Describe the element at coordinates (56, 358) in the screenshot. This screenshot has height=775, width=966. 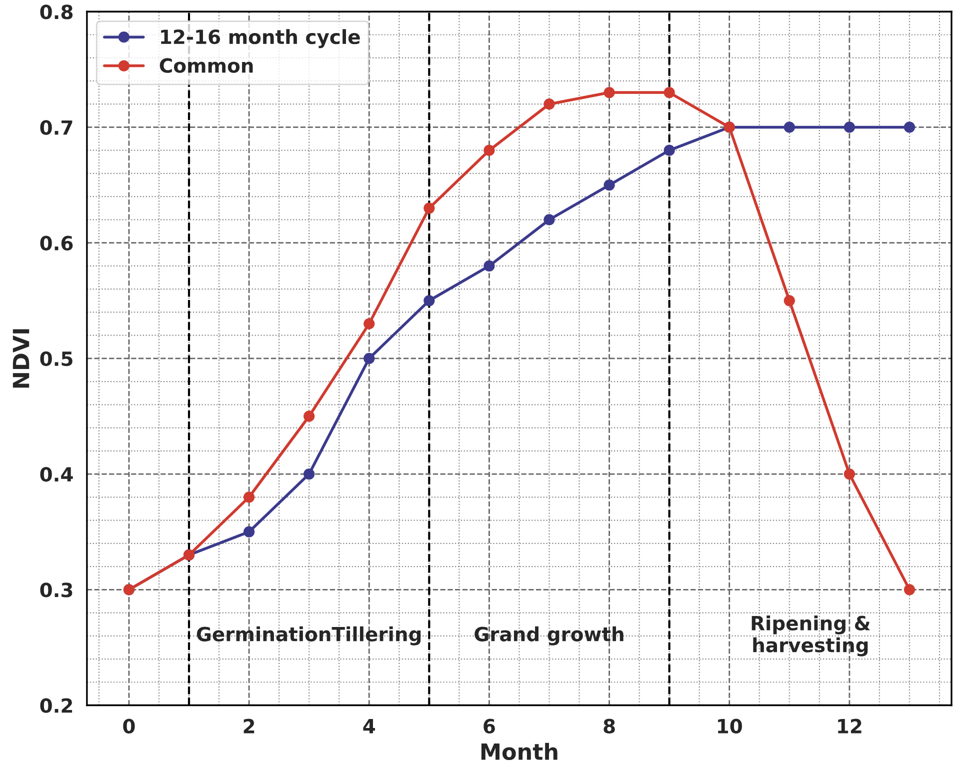
I see `y-tick-label: 0.5` at that location.